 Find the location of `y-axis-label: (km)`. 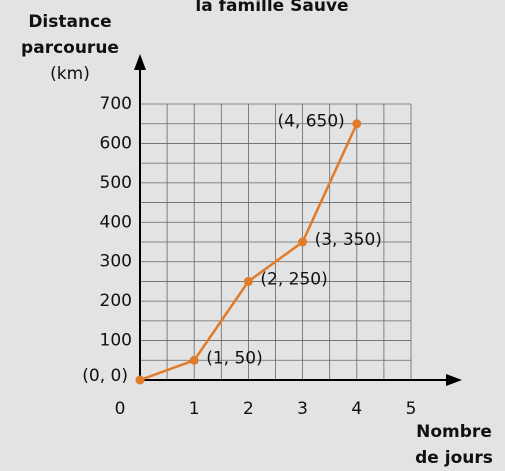

y-axis-label: (km) is located at coordinates (70, 74).